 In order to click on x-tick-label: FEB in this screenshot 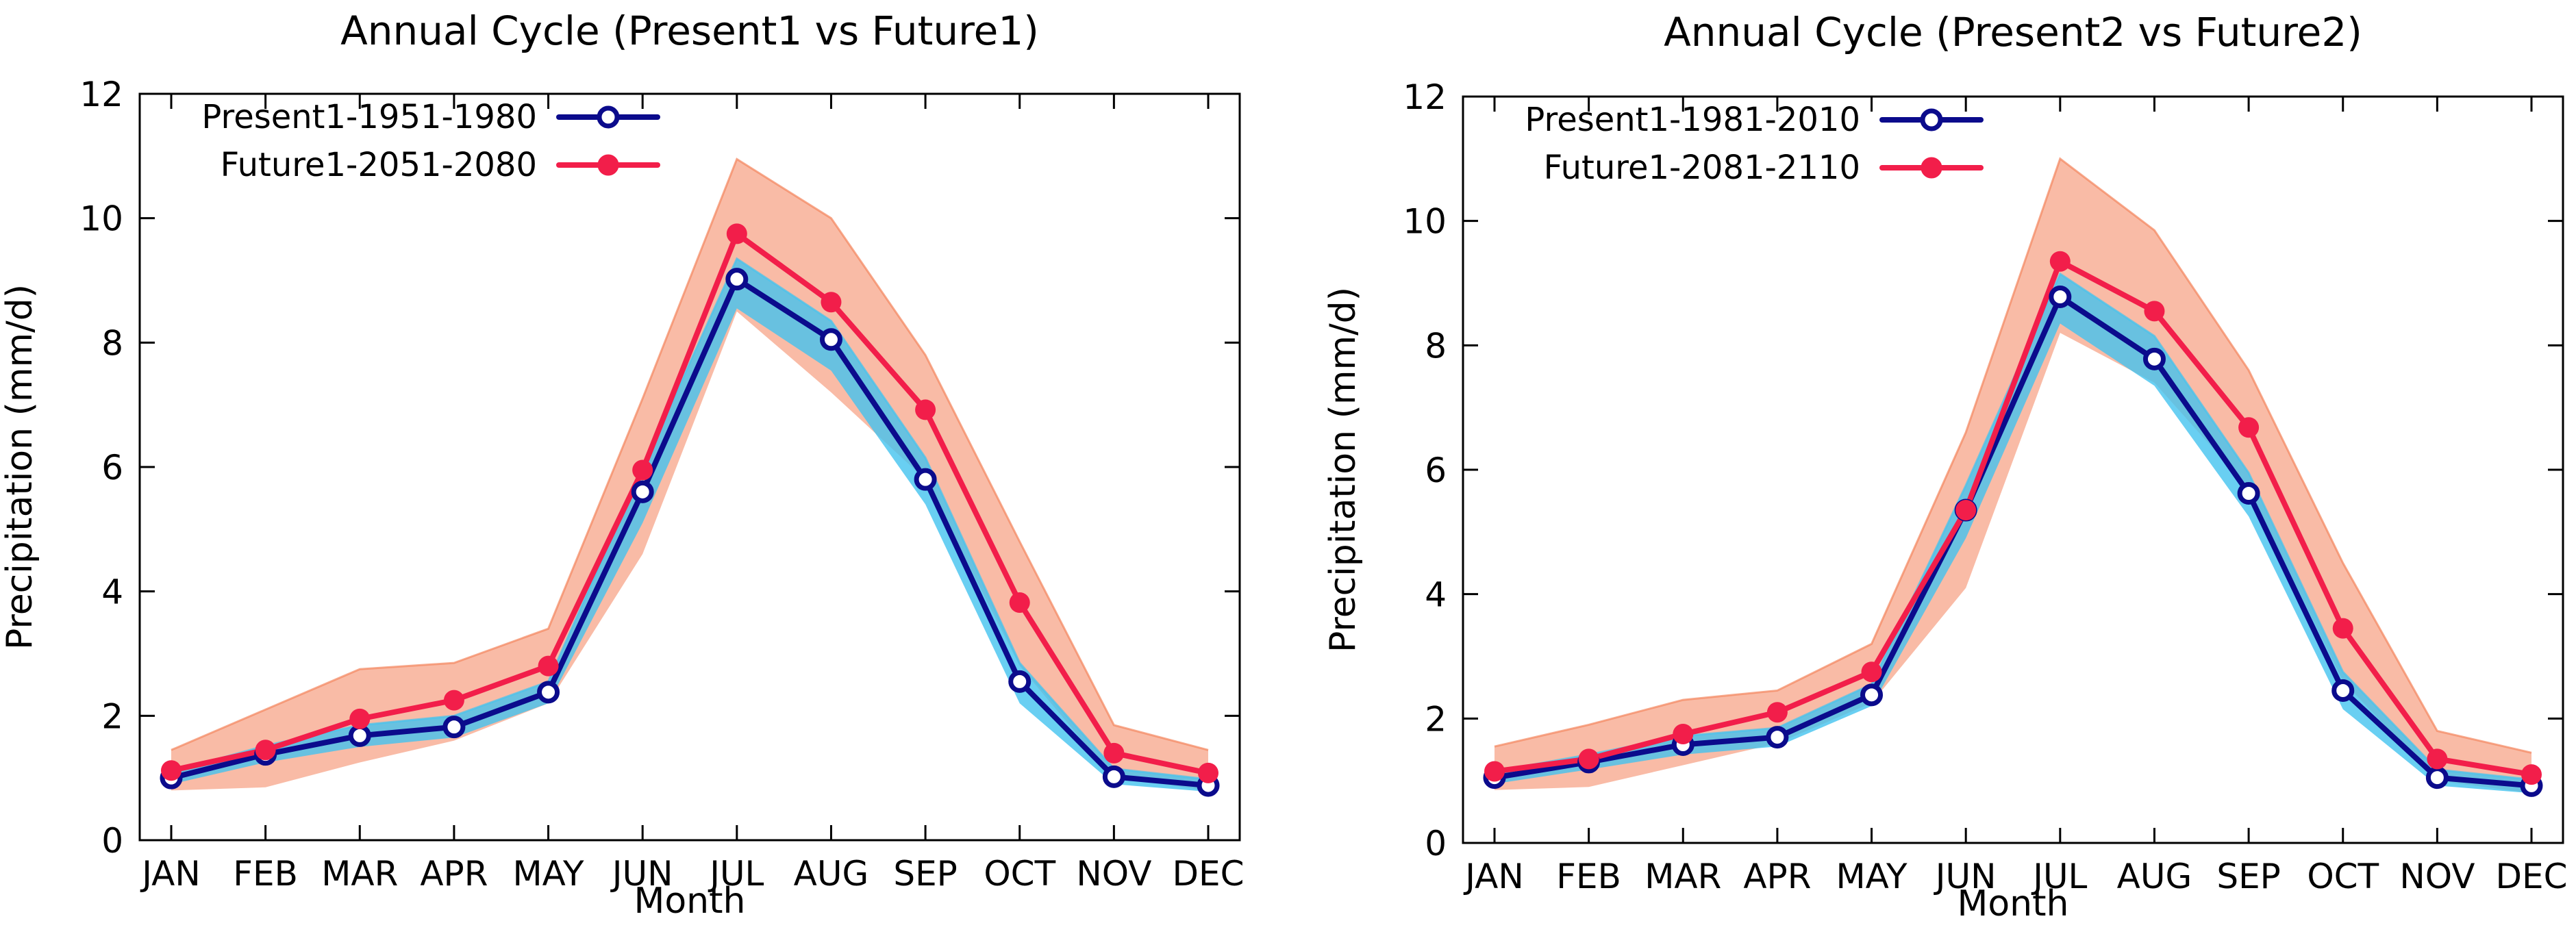, I will do `click(1588, 876)`.